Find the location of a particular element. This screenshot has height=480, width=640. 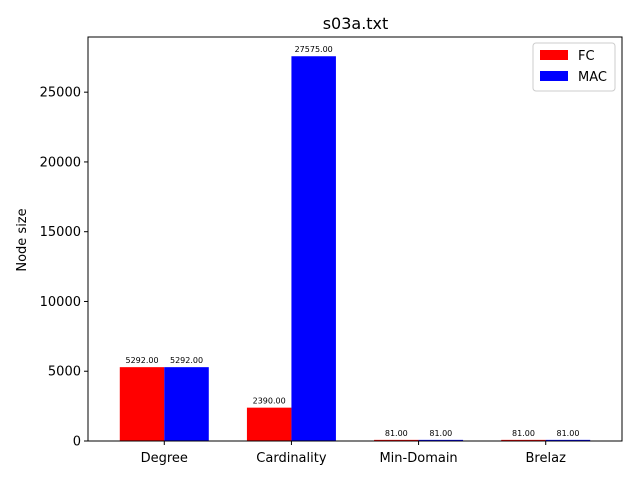

data-label-mac-cardinality: 27575.00 is located at coordinates (314, 49).